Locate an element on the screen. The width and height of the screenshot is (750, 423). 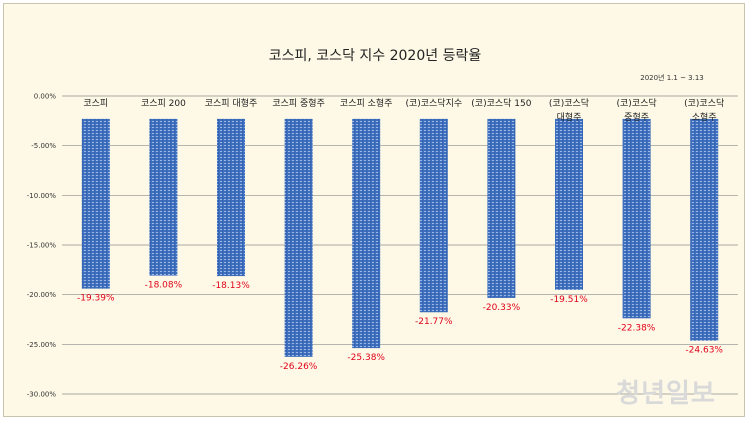
category-label: (코)코스닥지수 is located at coordinates (433, 103).